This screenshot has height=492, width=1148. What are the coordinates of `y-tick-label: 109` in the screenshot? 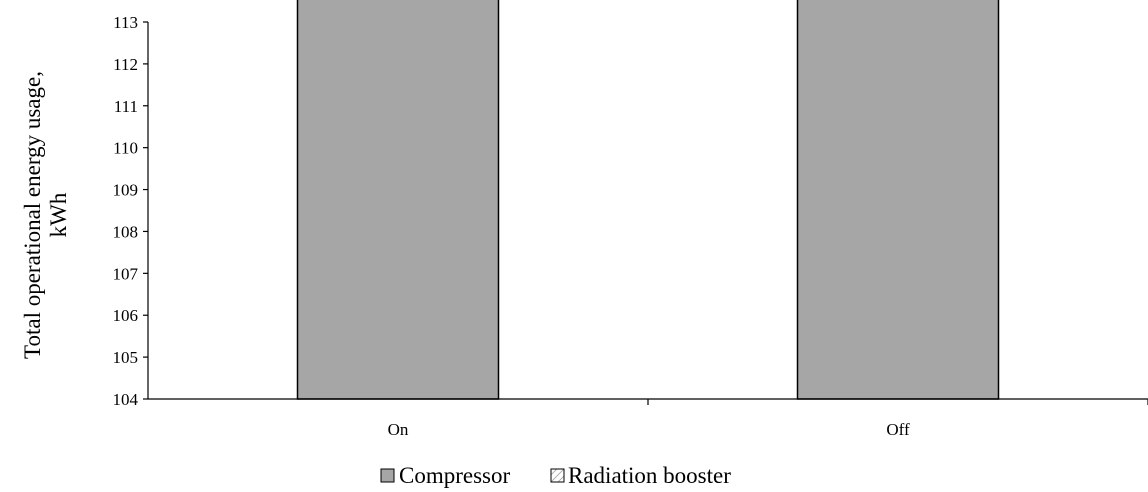 It's located at (126, 190).